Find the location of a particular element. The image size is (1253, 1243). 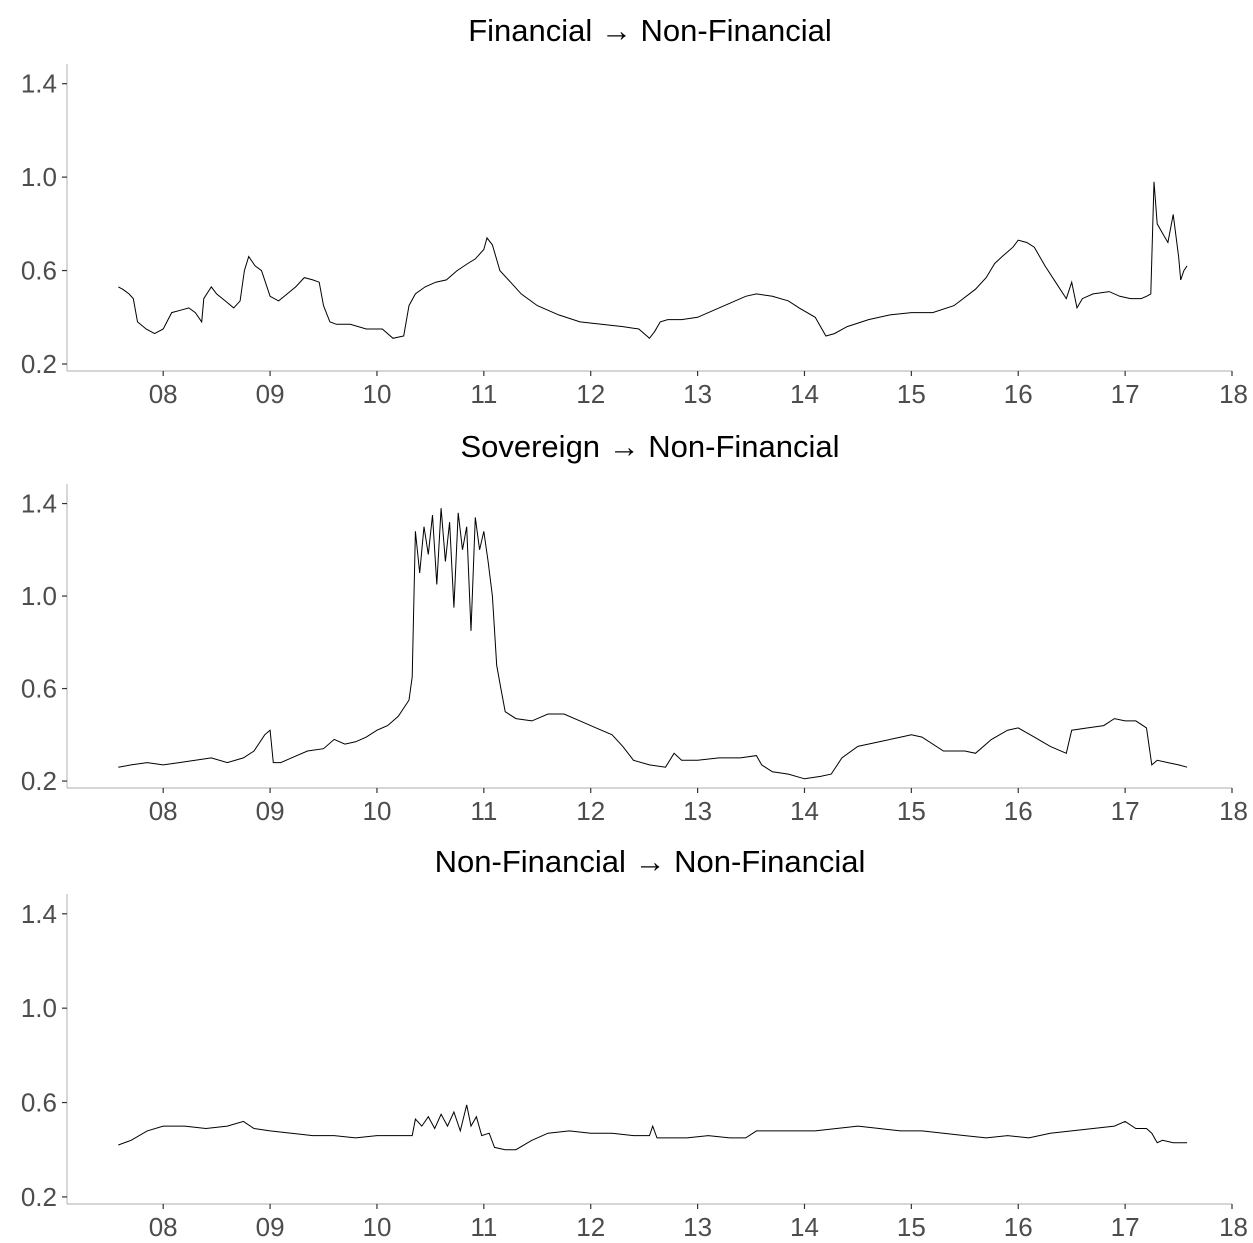

panel-title: Sovereign → Non-Financial is located at coordinates (649, 446).